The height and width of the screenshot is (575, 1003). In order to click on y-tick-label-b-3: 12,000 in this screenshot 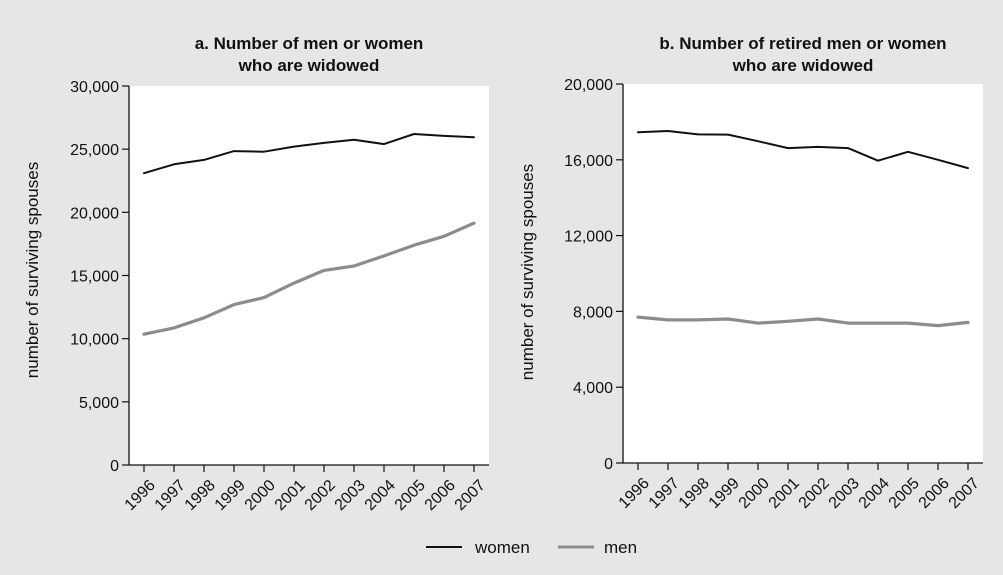, I will do `click(588, 237)`.